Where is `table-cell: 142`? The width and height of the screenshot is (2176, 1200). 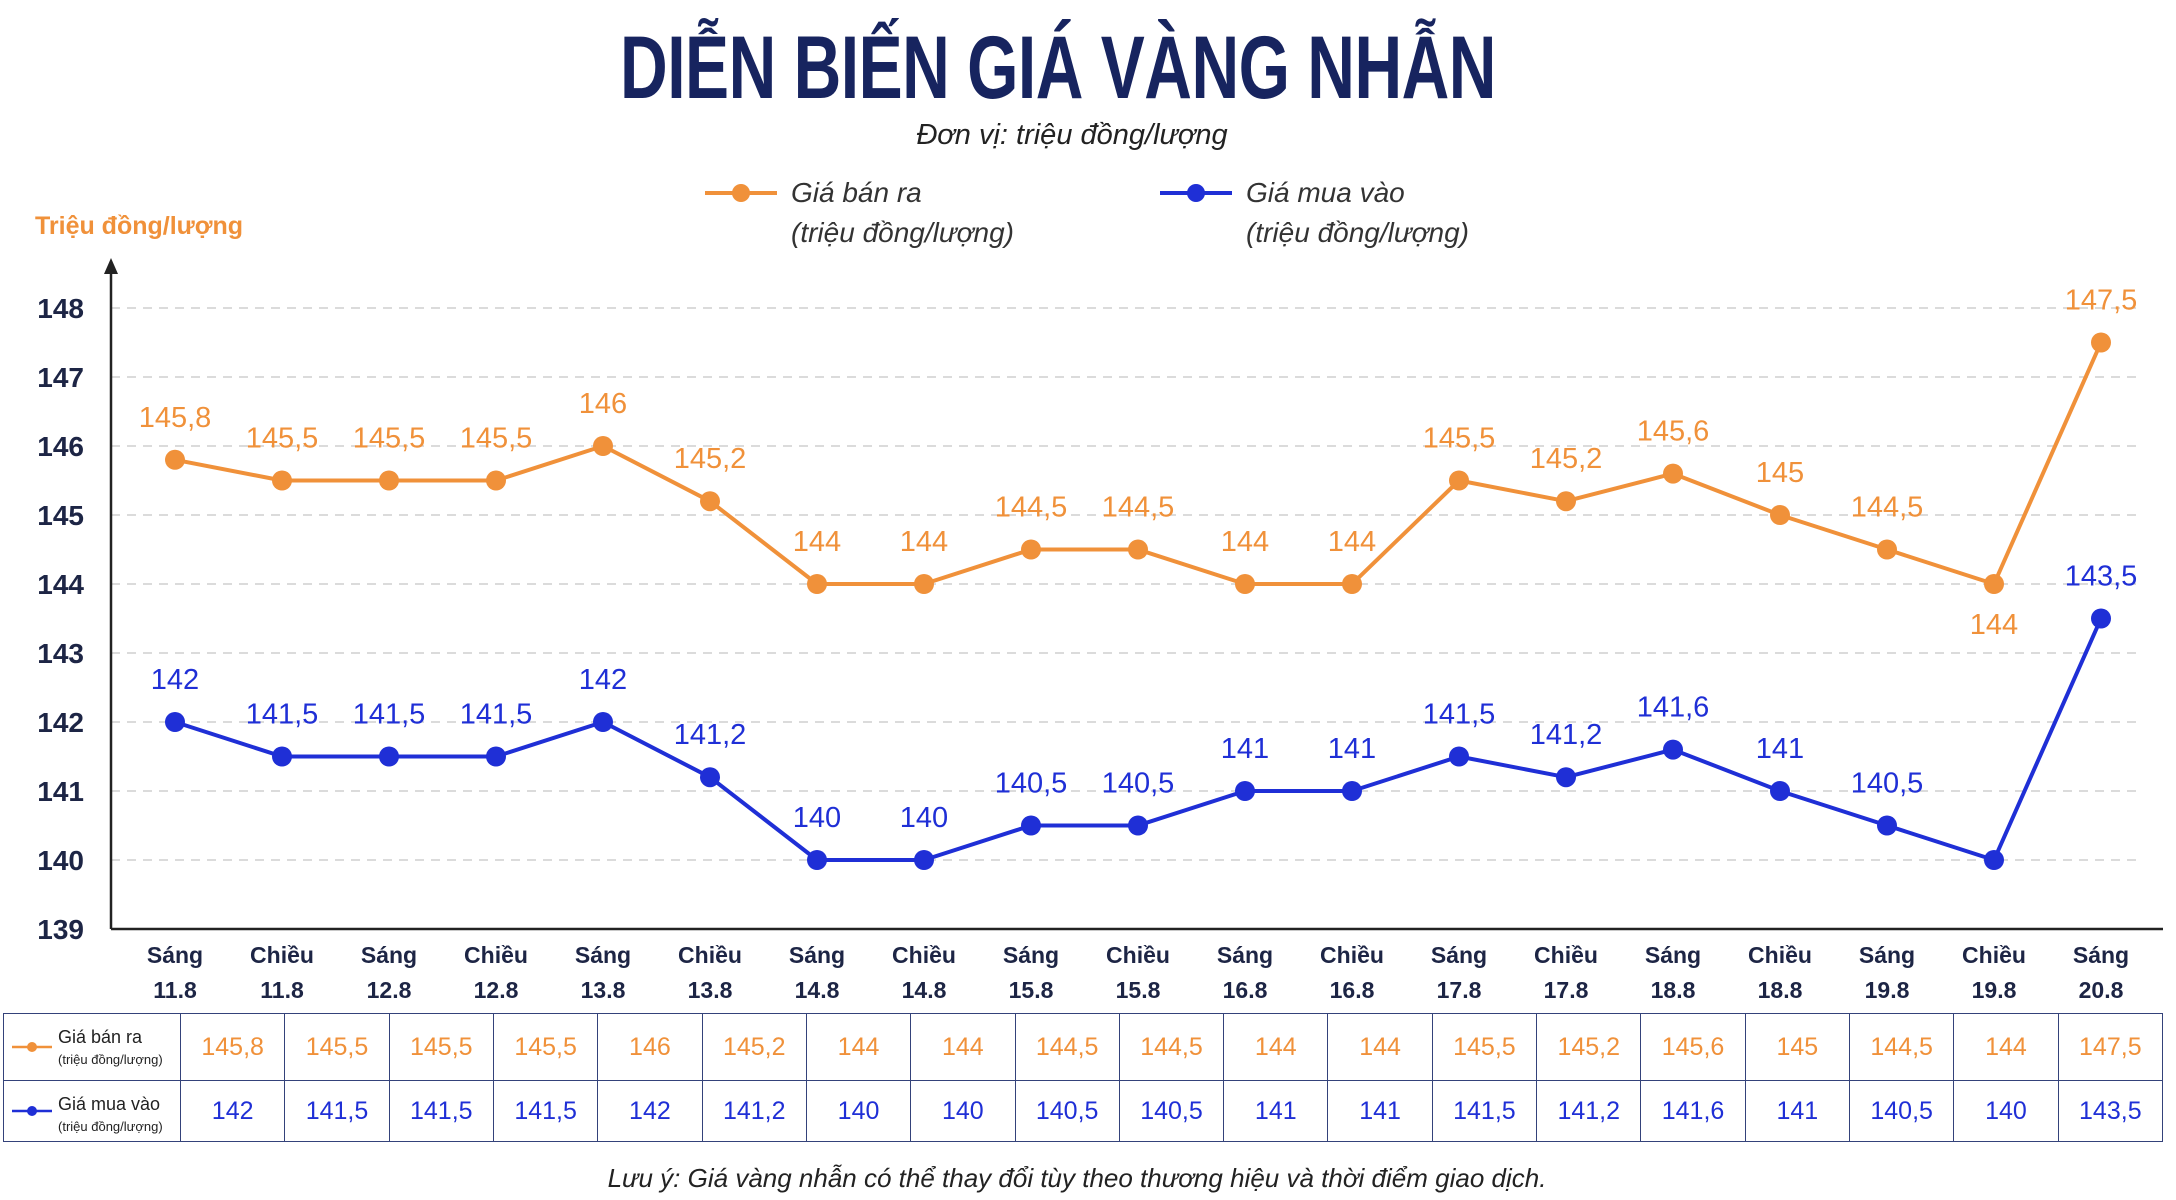
table-cell: 142 is located at coordinates (232, 1111).